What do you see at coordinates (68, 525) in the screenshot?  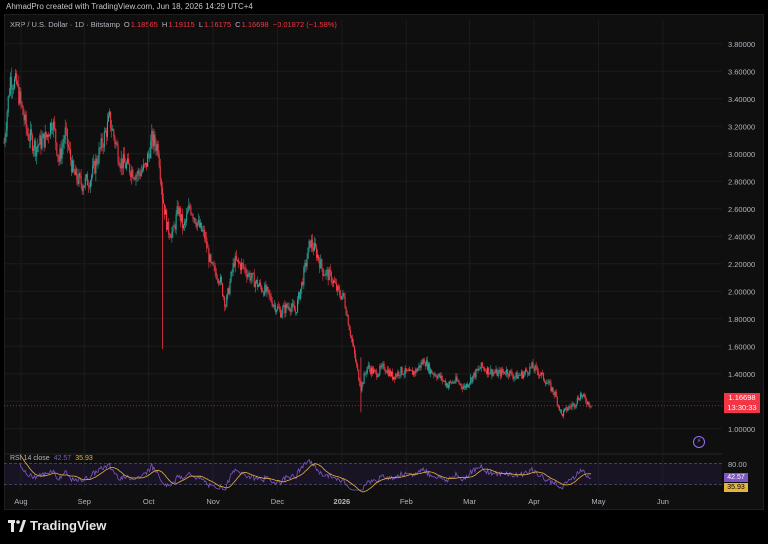 I see `brand-name: TradingView` at bounding box center [68, 525].